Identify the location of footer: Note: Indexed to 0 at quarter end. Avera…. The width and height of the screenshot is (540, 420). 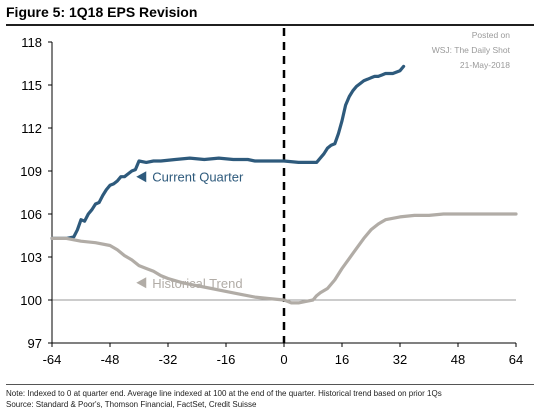
(224, 399).